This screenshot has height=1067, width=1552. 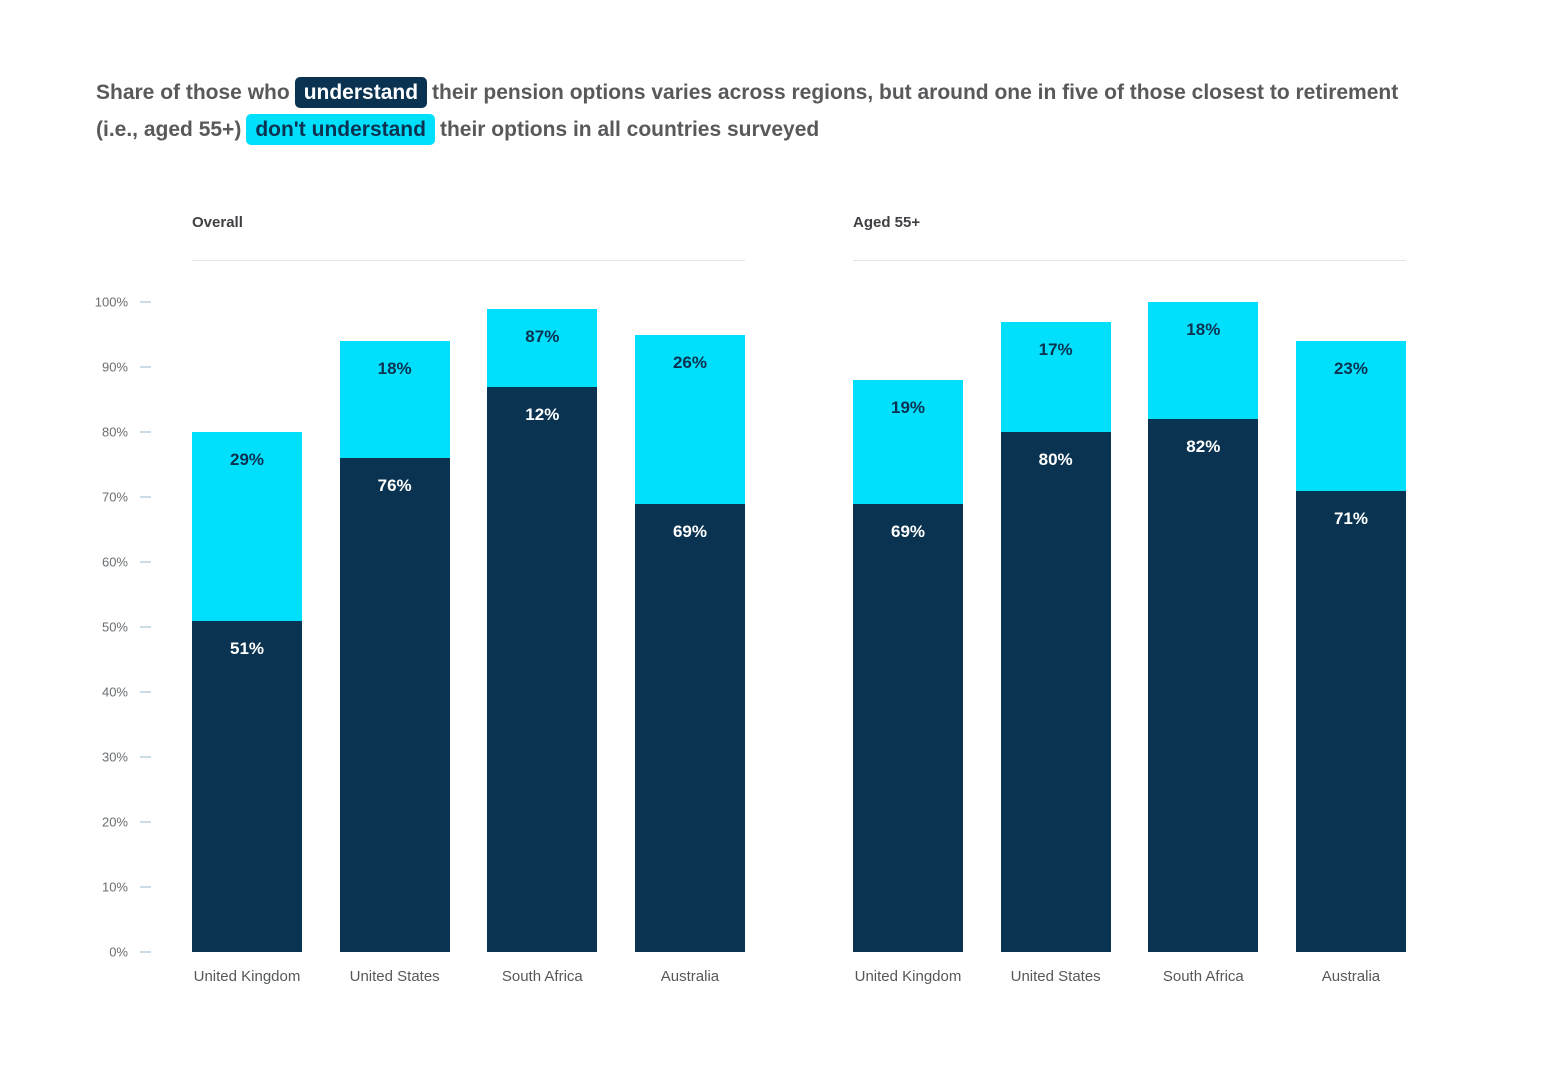 What do you see at coordinates (247, 786) in the screenshot?
I see `segment-understand: 51%` at bounding box center [247, 786].